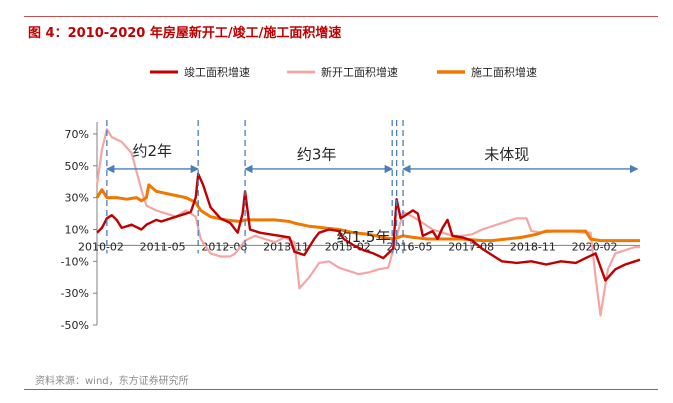  Describe the element at coordinates (341, 389) in the screenshot. I see `bottom-rule` at that location.